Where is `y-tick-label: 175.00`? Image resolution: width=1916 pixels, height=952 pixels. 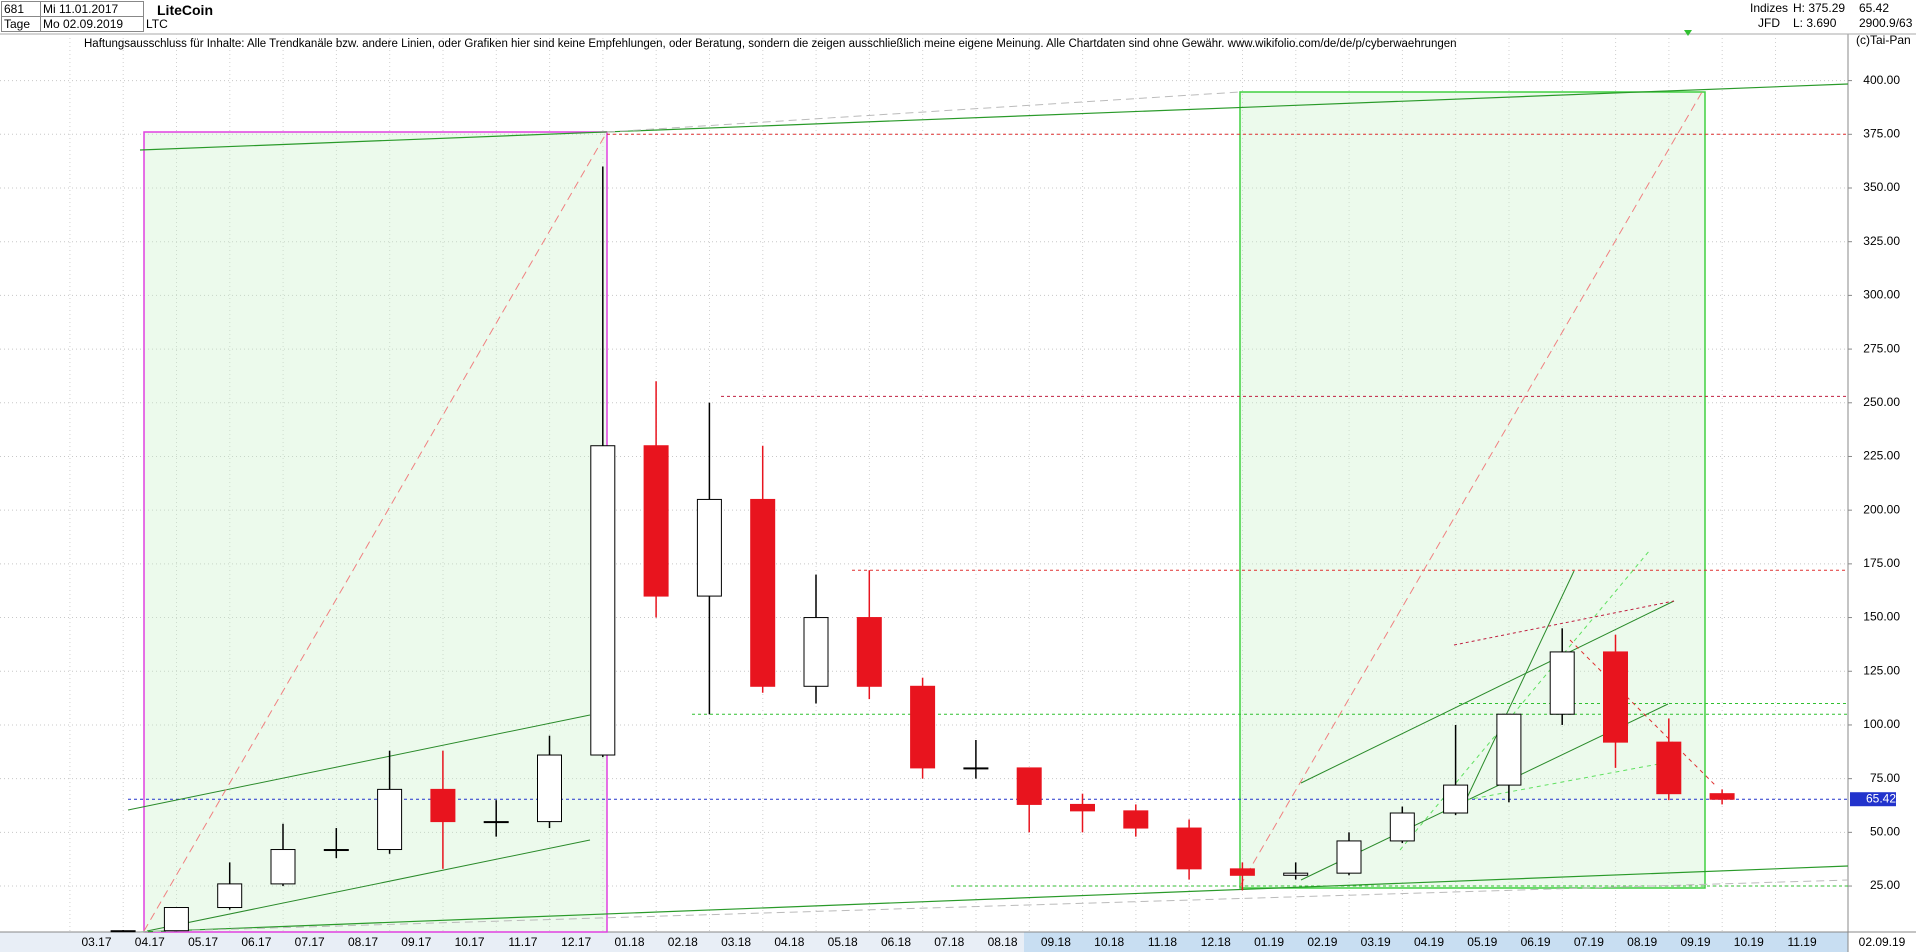 y-tick-label: 175.00 is located at coordinates (1881, 563).